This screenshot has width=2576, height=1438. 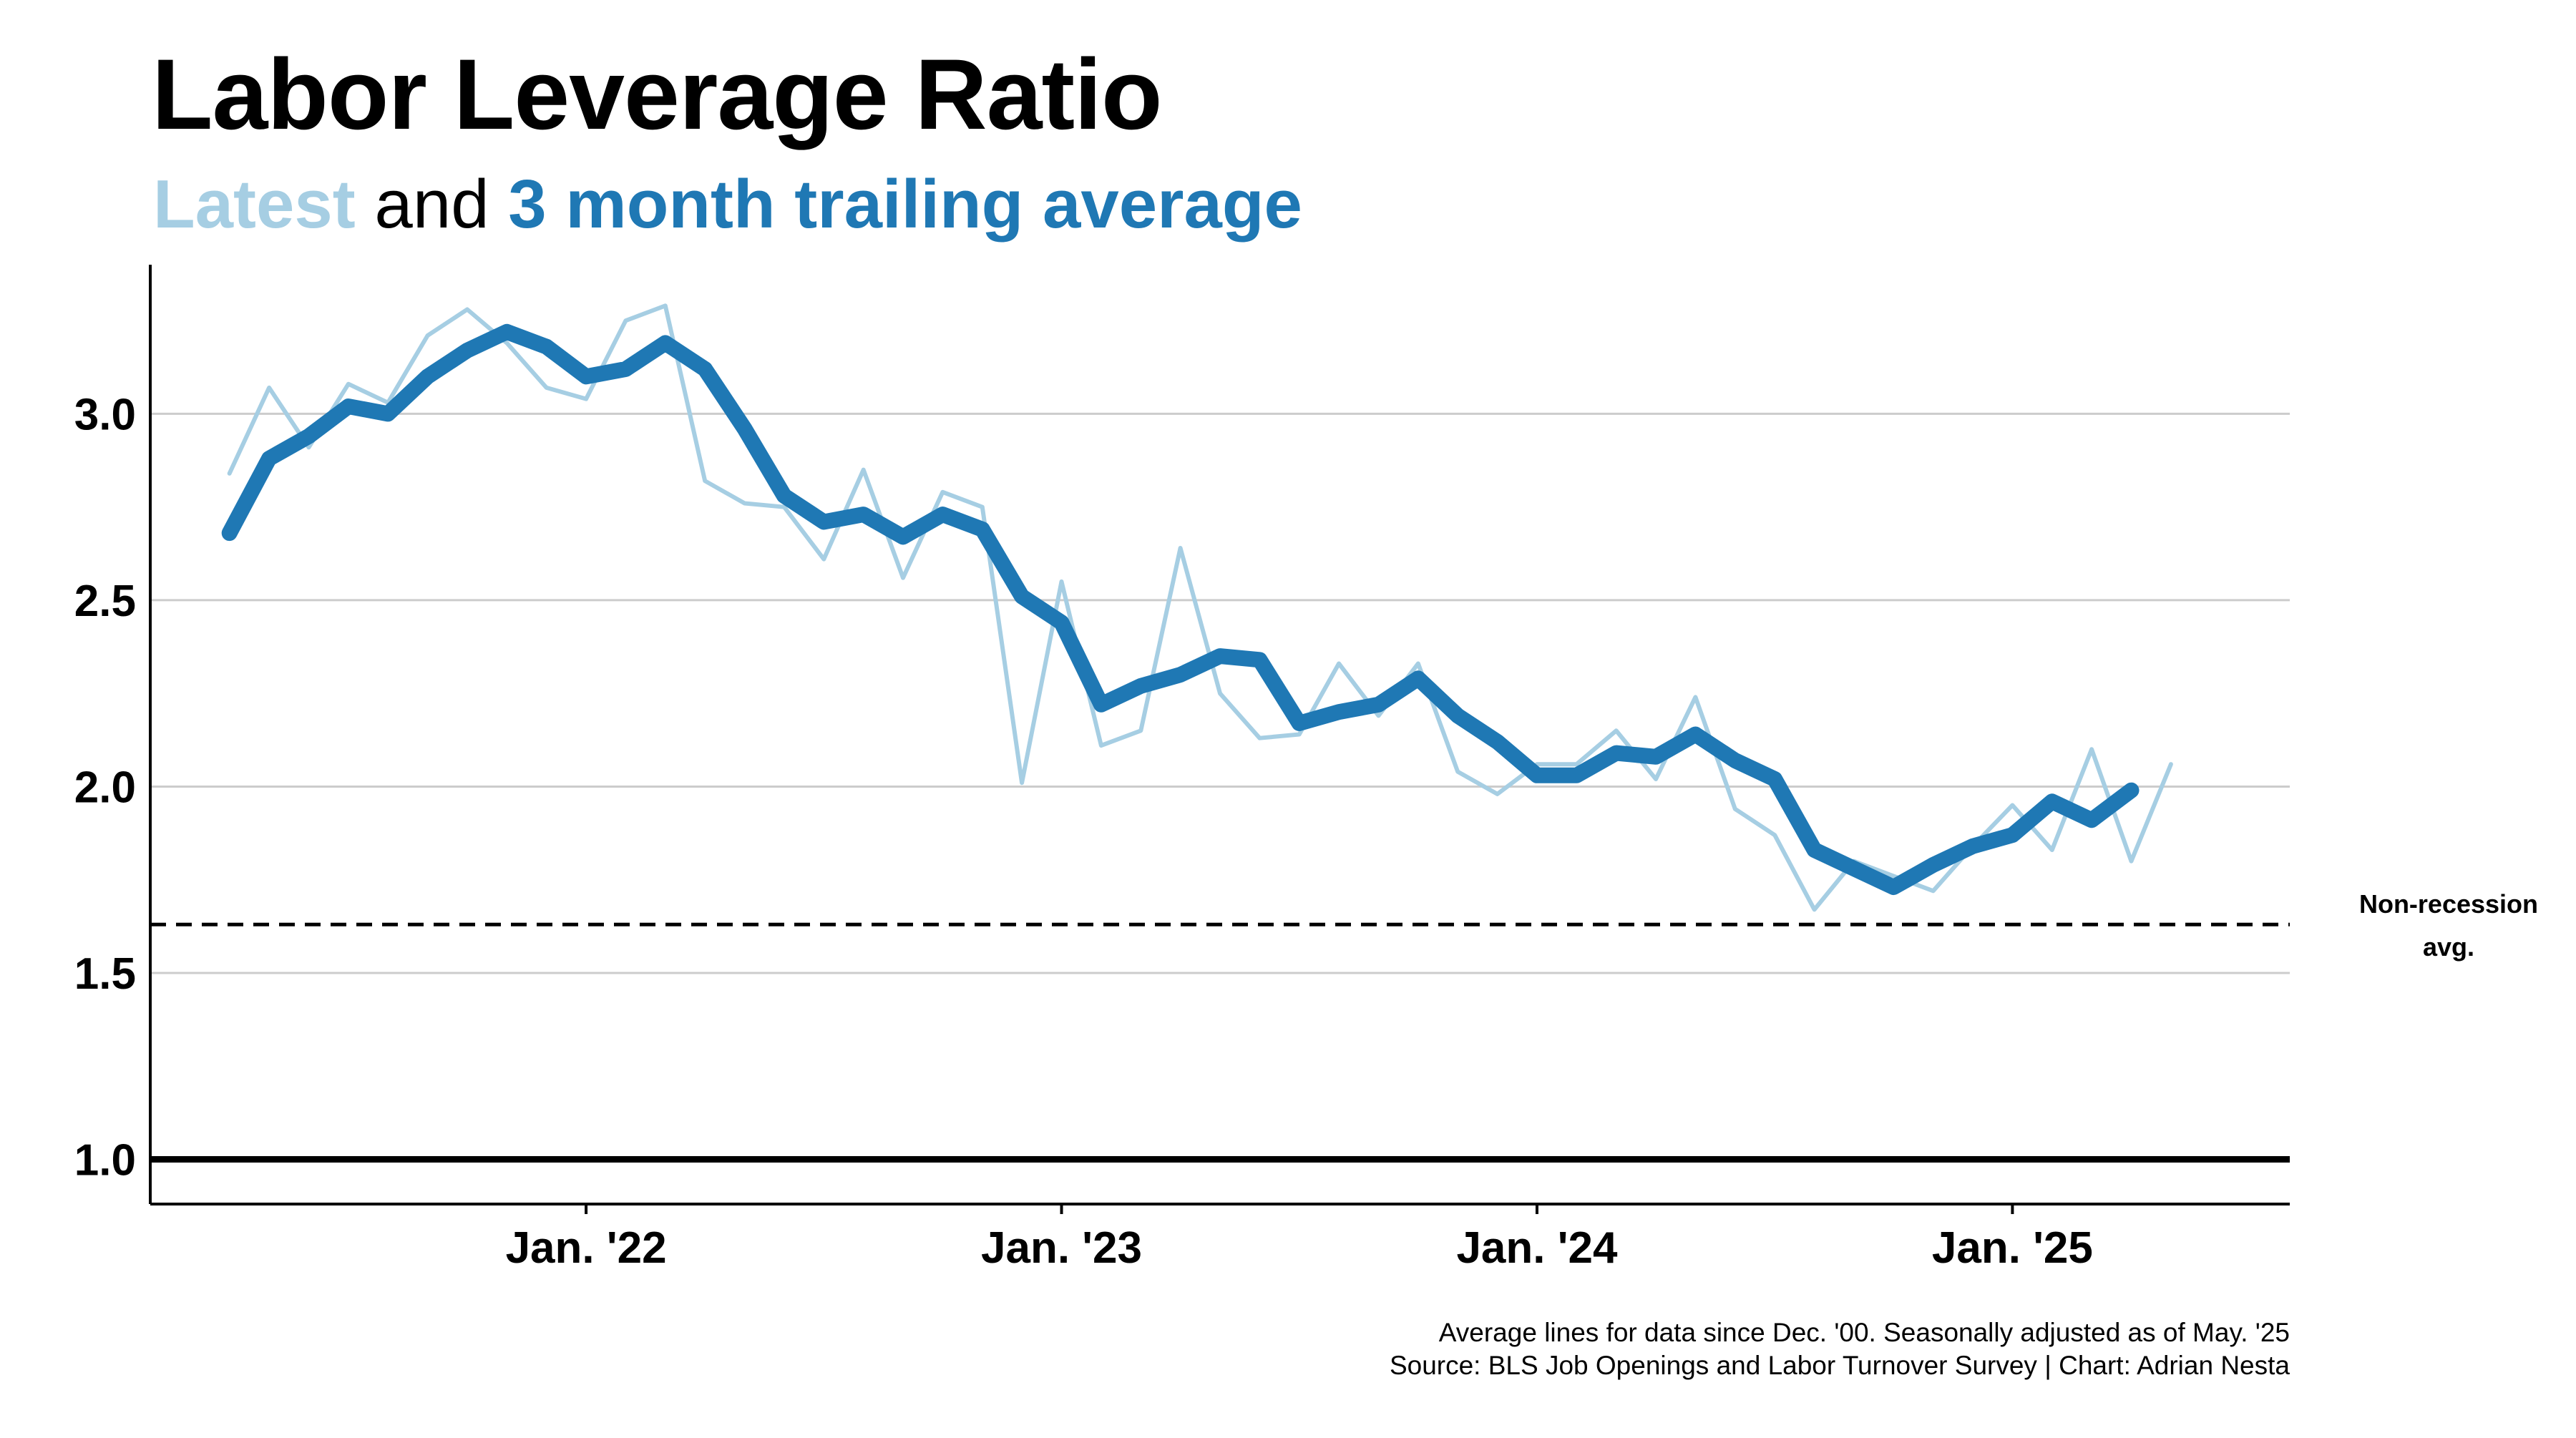 What do you see at coordinates (2448, 904) in the screenshot?
I see `non-recession-avg-label: Non-recession` at bounding box center [2448, 904].